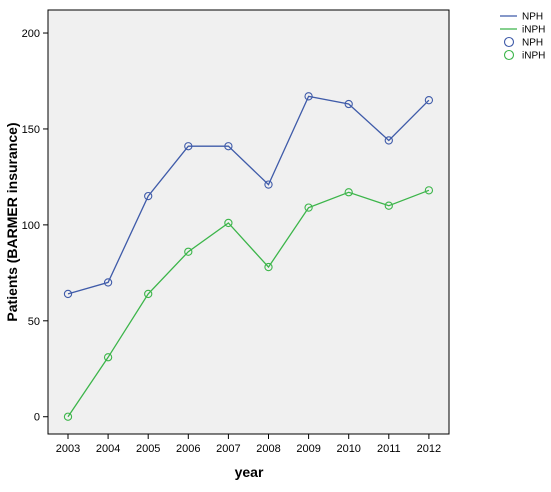 The height and width of the screenshot is (492, 551). Describe the element at coordinates (348, 449) in the screenshot. I see `x-tick-label: 2010` at that location.